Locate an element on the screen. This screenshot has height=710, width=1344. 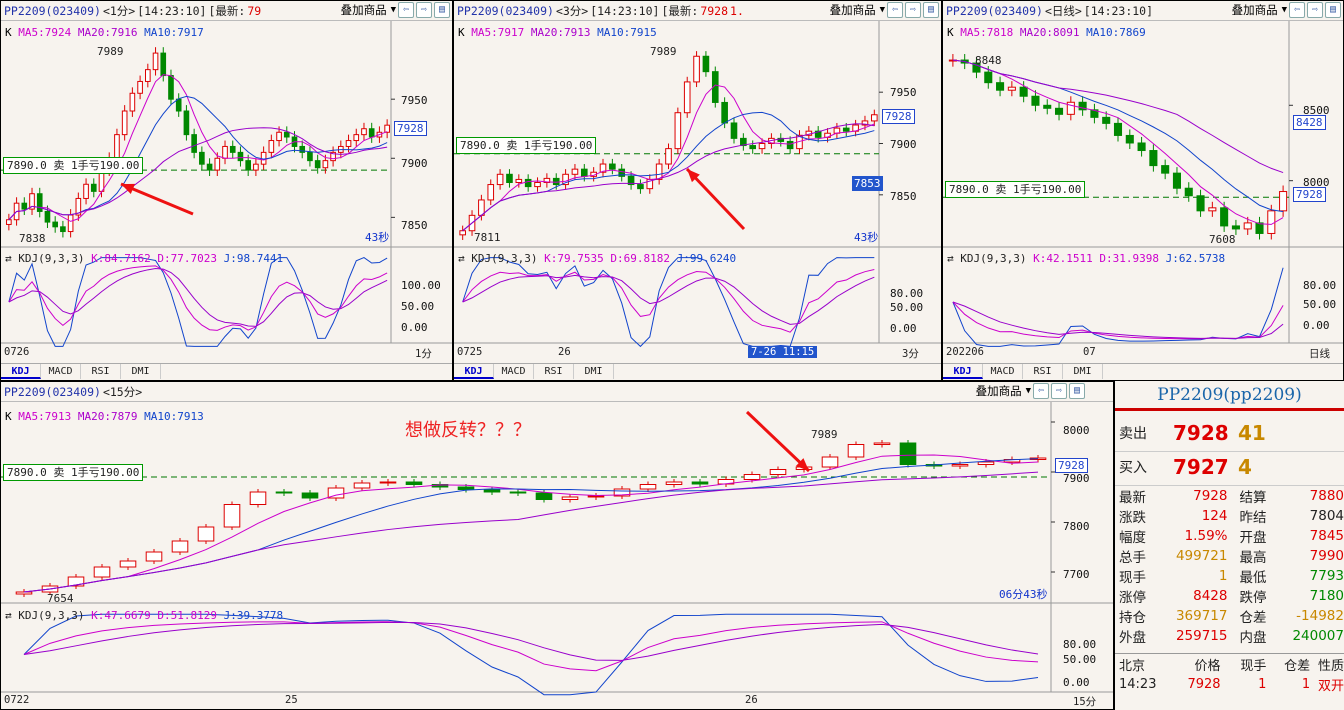
ma10-label: MA10:7917 is located at coordinates (174, 32).